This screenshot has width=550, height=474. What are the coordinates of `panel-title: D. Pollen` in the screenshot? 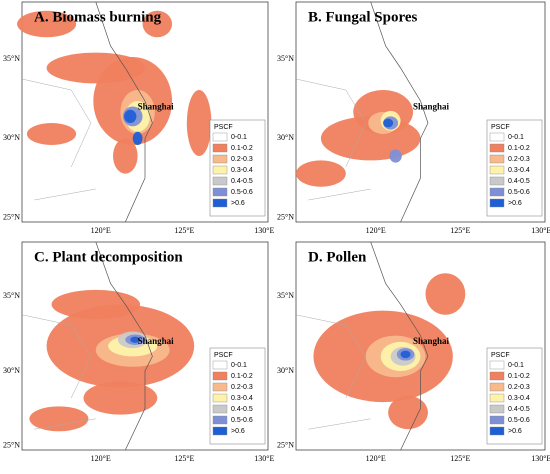 It's located at (337, 257).